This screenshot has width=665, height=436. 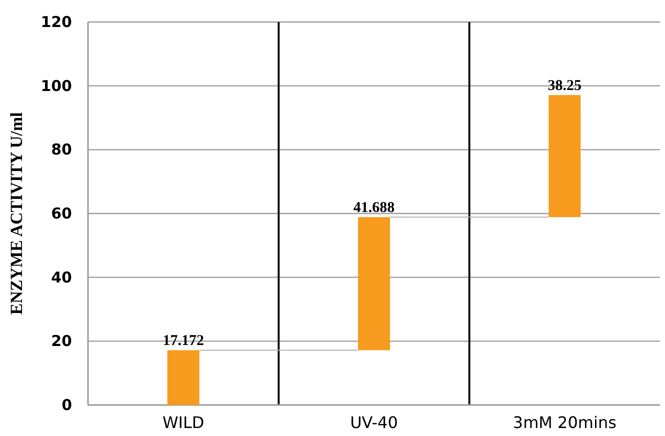 What do you see at coordinates (374, 422) in the screenshot?
I see `x-tick-label: UV-40` at bounding box center [374, 422].